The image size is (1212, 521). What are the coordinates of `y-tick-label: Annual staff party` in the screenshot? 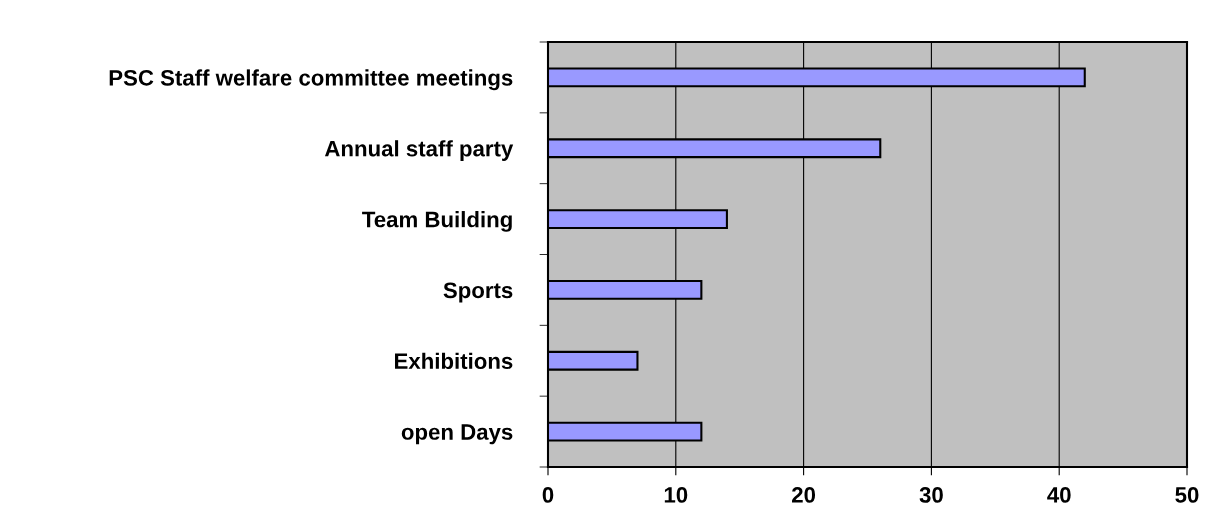 It's located at (419, 150).